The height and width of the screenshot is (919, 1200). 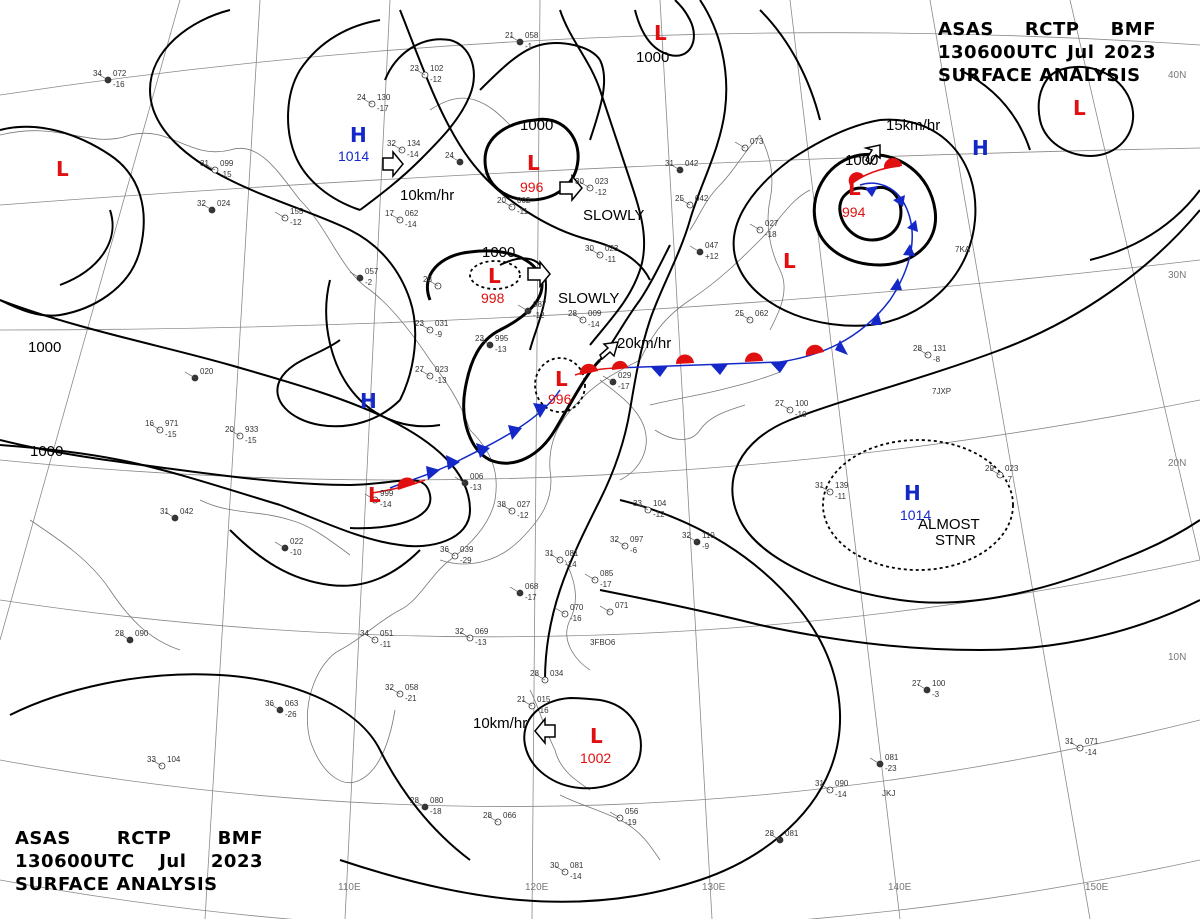 What do you see at coordinates (562, 559) in the screenshot?
I see `station-plot: 31 081 -14` at bounding box center [562, 559].